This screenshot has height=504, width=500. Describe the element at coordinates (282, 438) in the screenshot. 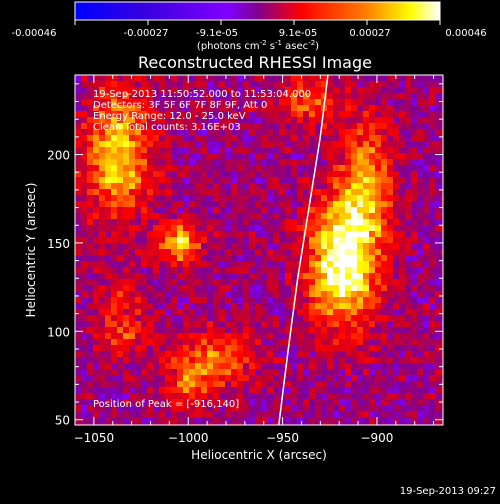

I see `x-tick-label: −950` at that location.